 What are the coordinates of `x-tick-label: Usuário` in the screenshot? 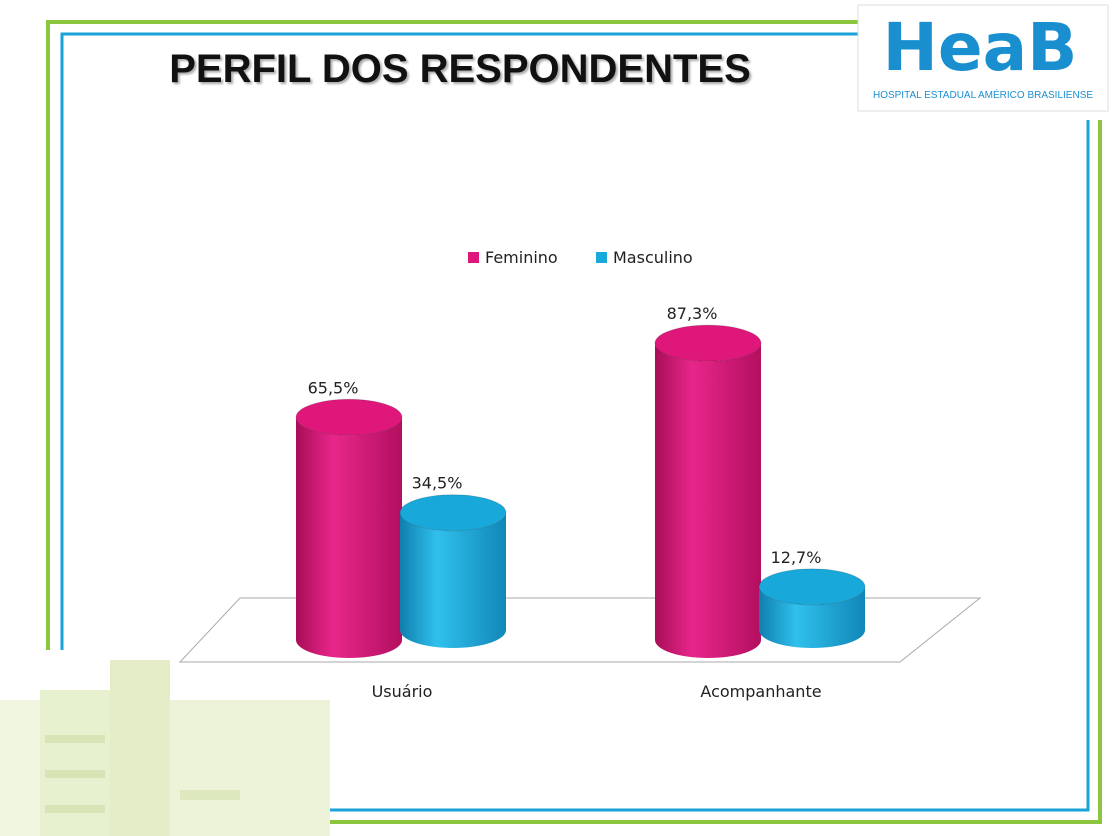 It's located at (402, 691).